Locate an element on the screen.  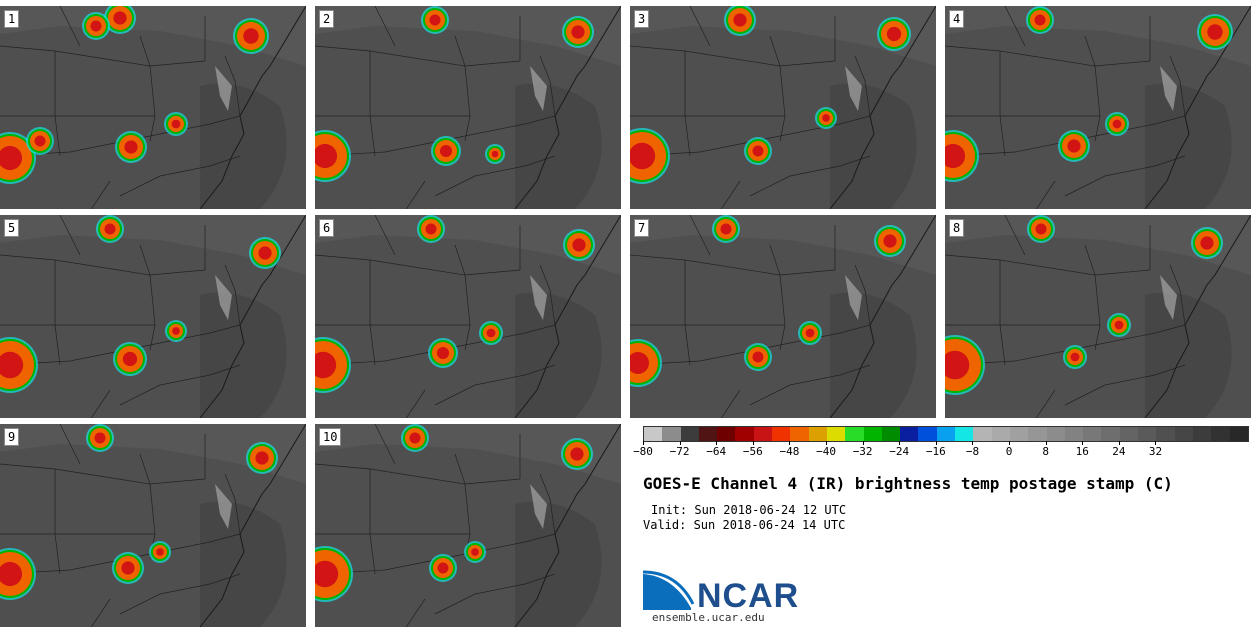
postage-stamp-panel: 7 is located at coordinates (783, 316).